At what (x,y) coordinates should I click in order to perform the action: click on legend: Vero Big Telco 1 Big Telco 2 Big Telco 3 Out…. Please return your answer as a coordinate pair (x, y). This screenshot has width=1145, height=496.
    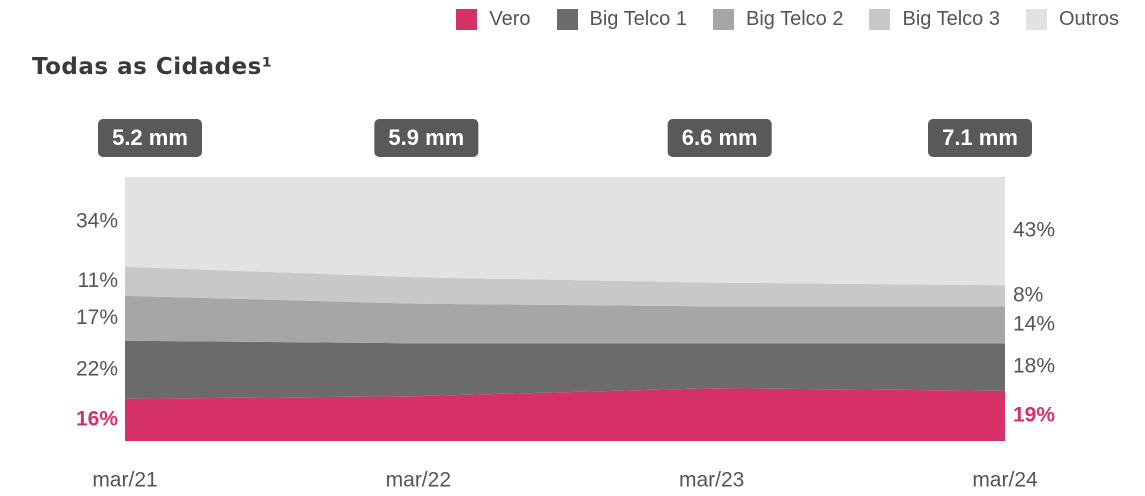
    Looking at the image, I should click on (787, 19).